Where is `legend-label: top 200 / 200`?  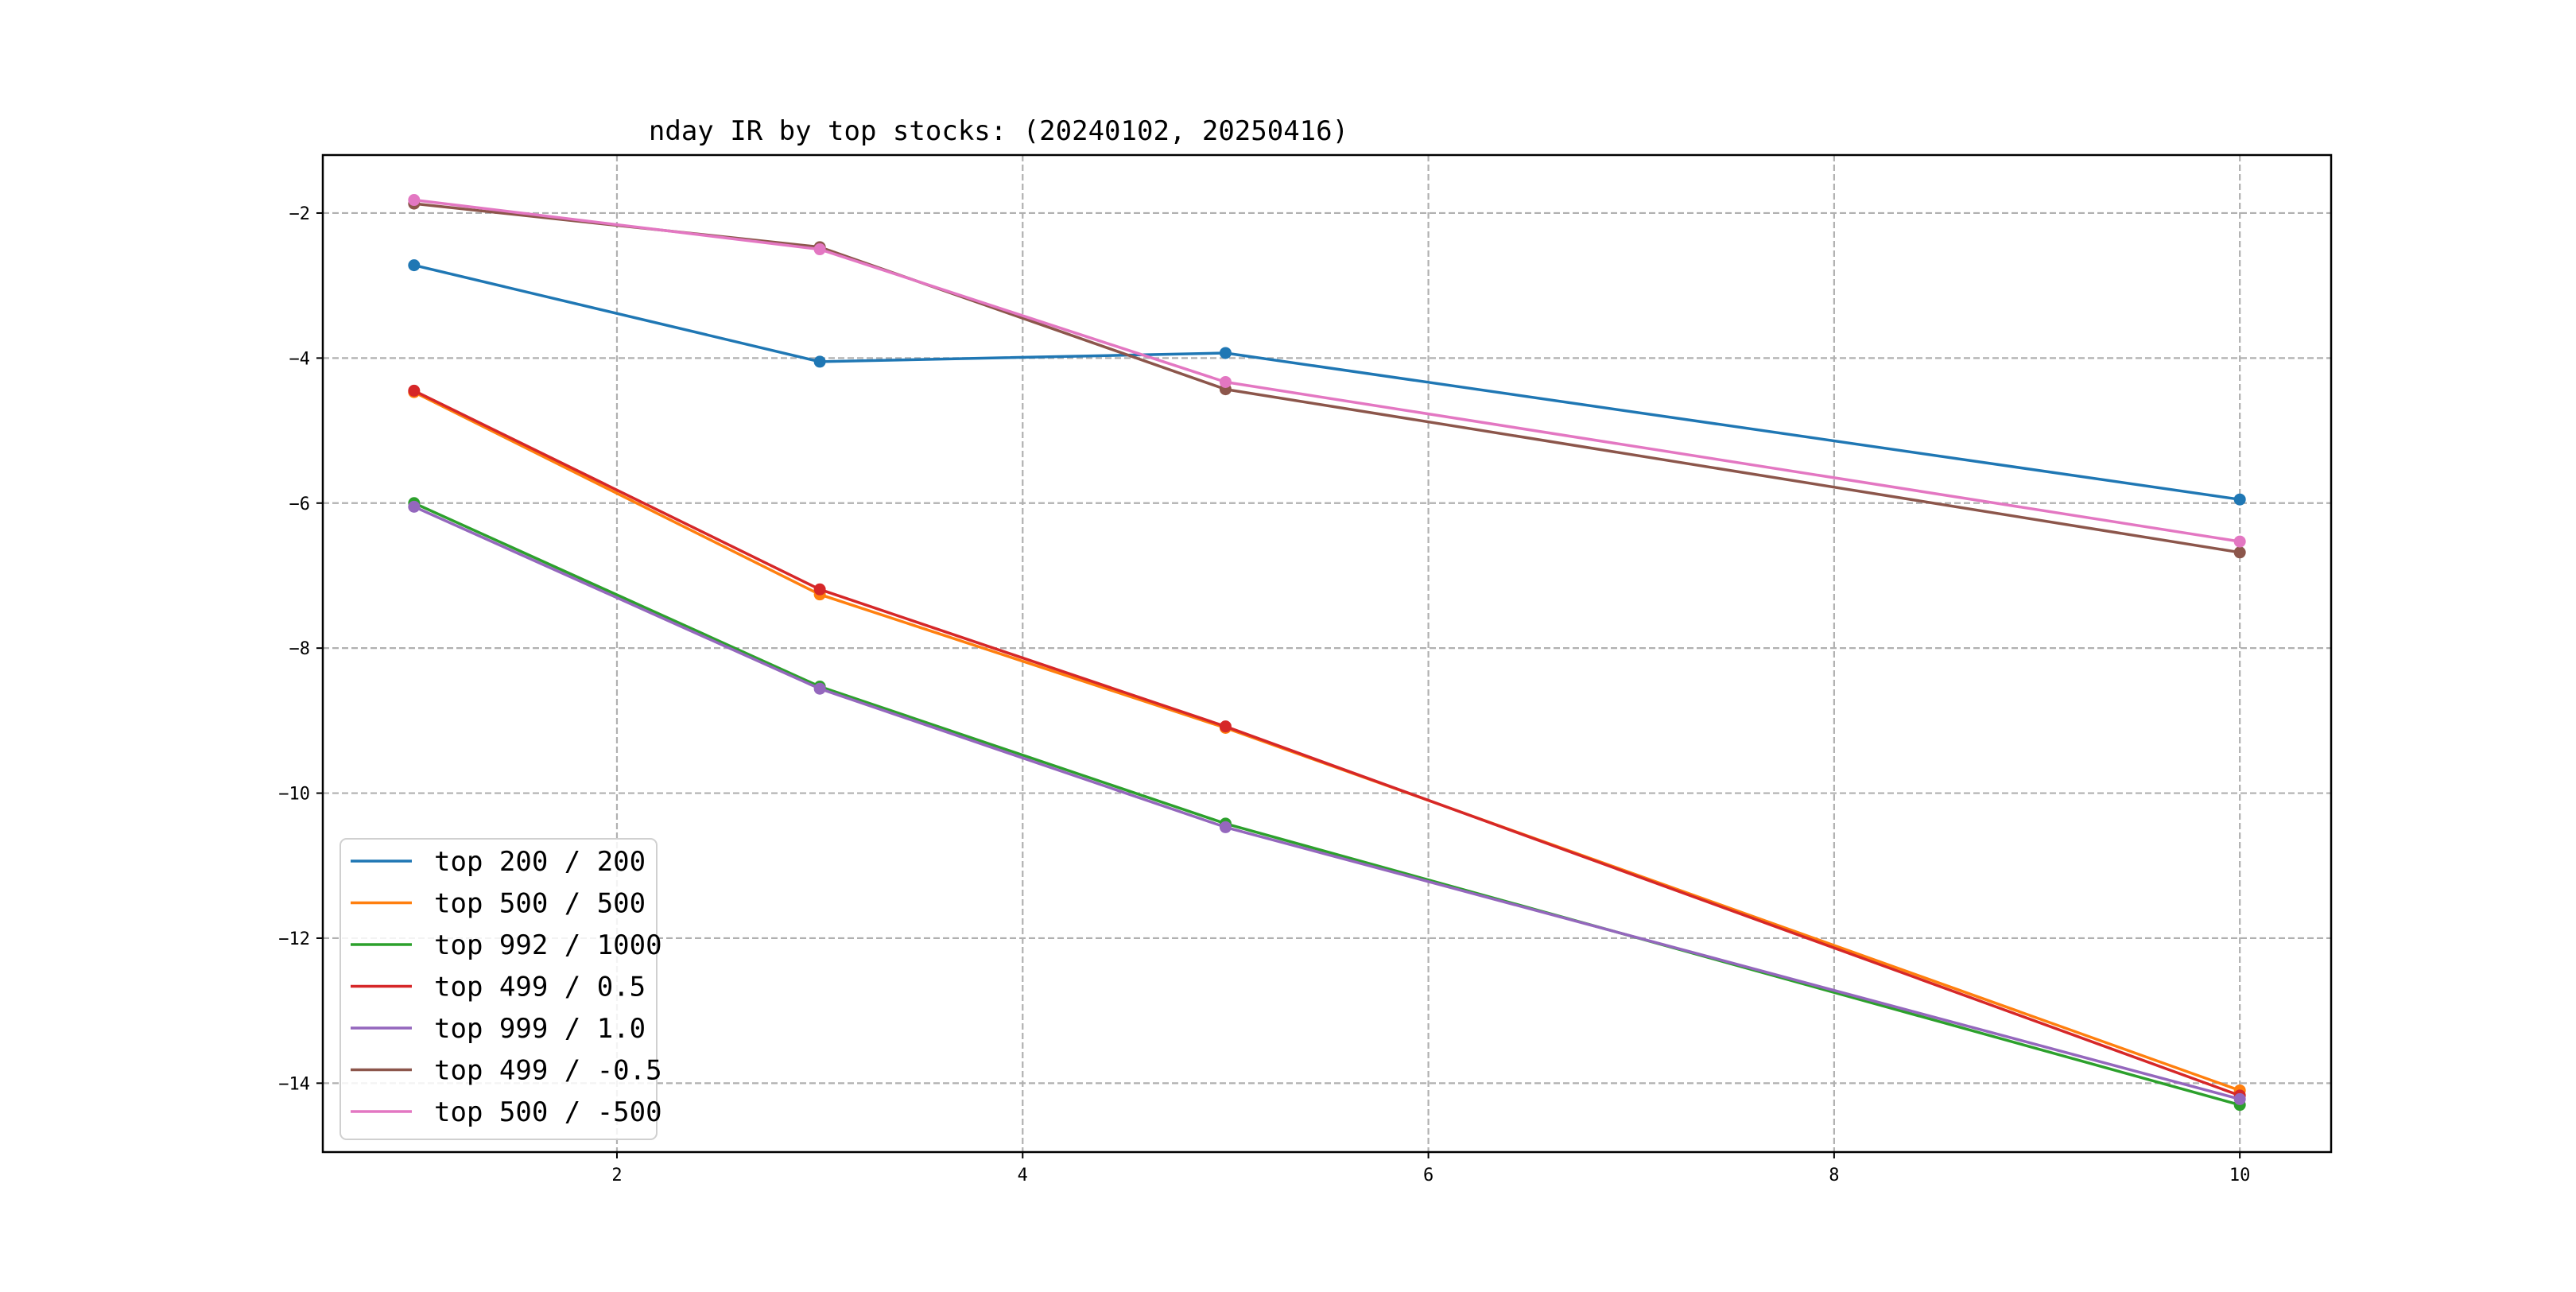 legend-label: top 200 / 200 is located at coordinates (540, 862).